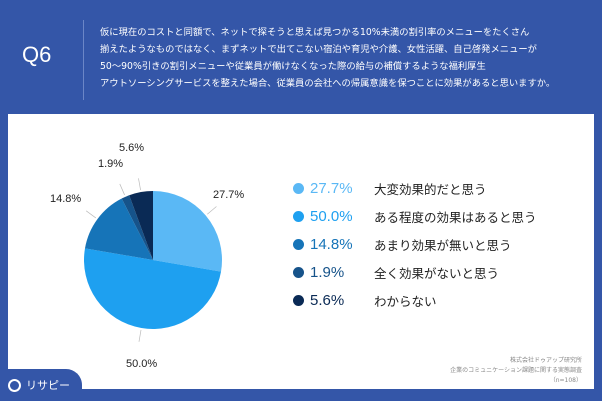  I want to click on legend-item: 14.8% あまり効果が無いと思う, so click(402, 244).